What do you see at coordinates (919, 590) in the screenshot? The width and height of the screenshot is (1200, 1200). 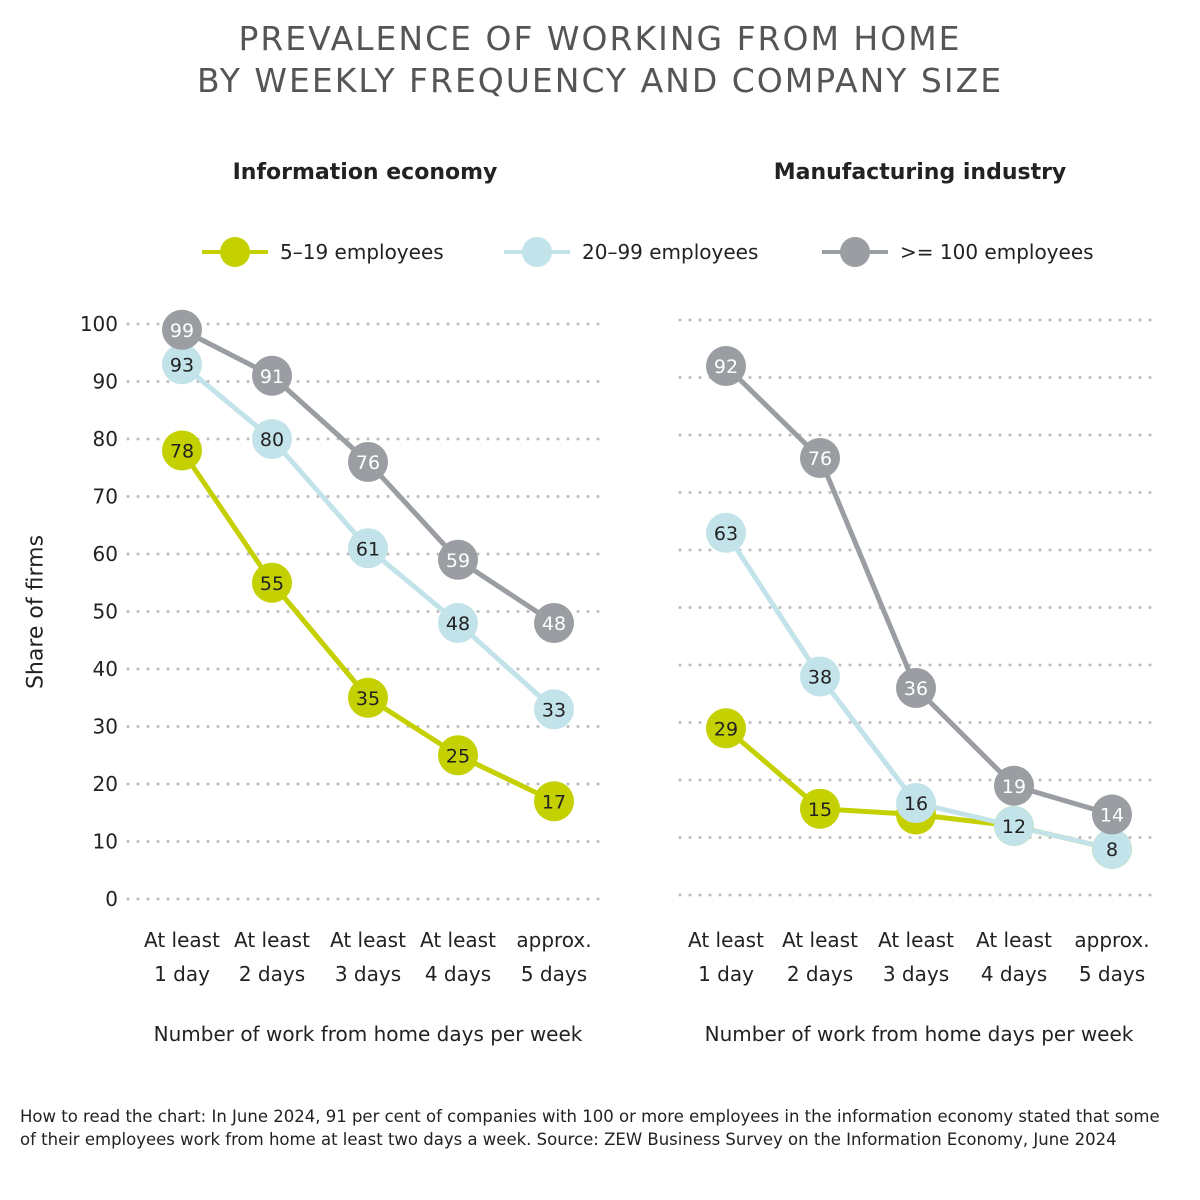 I see `manufacturing-industry-series-line-100-employees` at bounding box center [919, 590].